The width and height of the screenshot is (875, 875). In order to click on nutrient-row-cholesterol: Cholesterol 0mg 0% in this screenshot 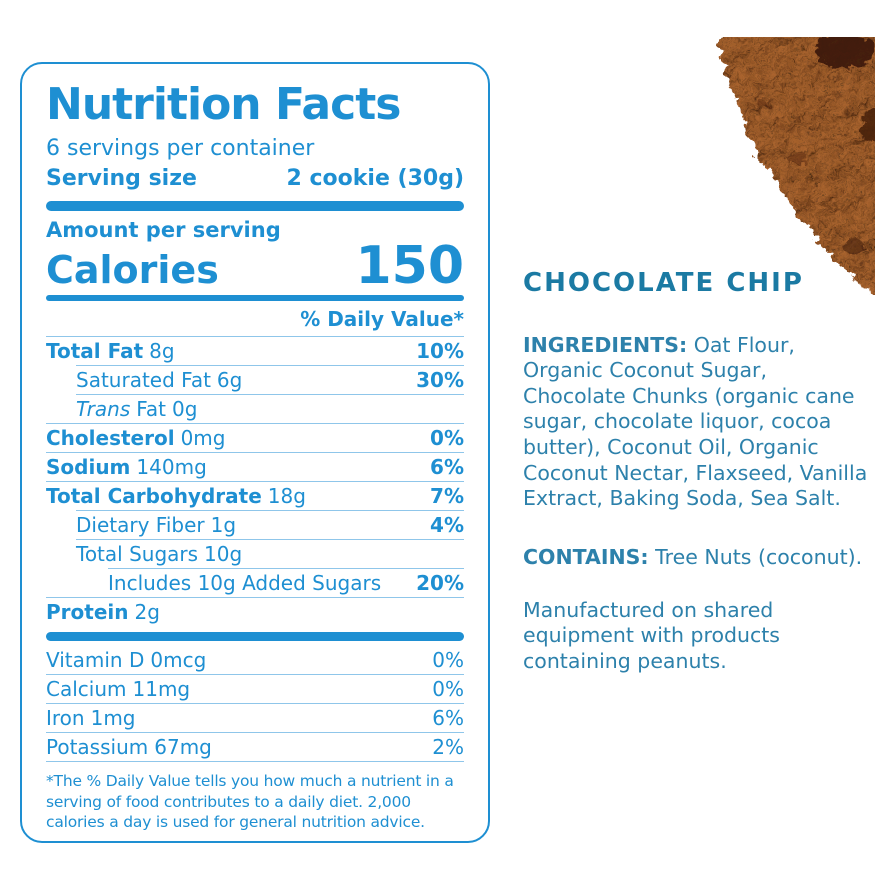, I will do `click(255, 437)`.